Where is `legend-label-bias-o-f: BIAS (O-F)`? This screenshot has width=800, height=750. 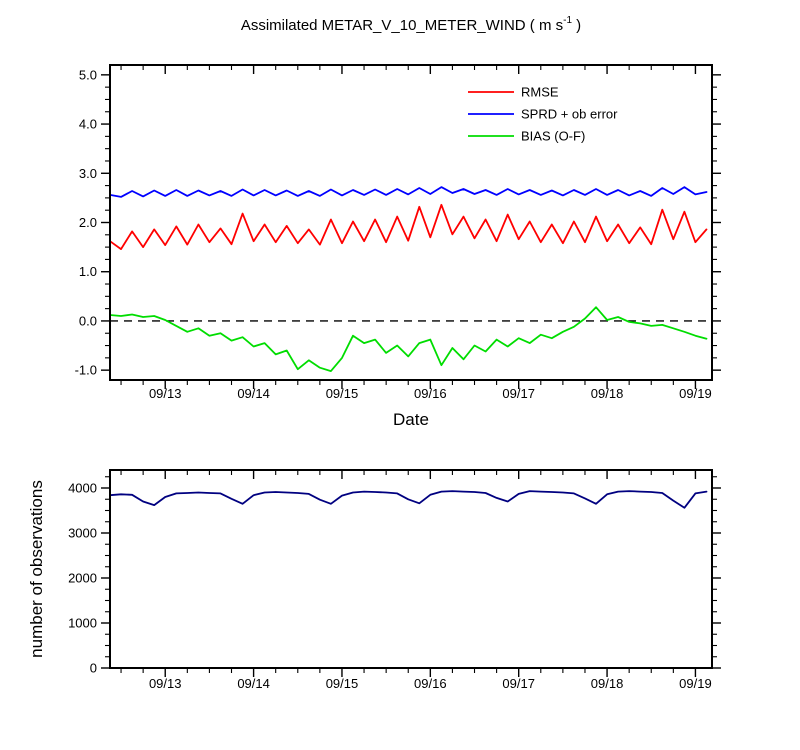
legend-label-bias-o-f: BIAS (O-F) is located at coordinates (553, 136).